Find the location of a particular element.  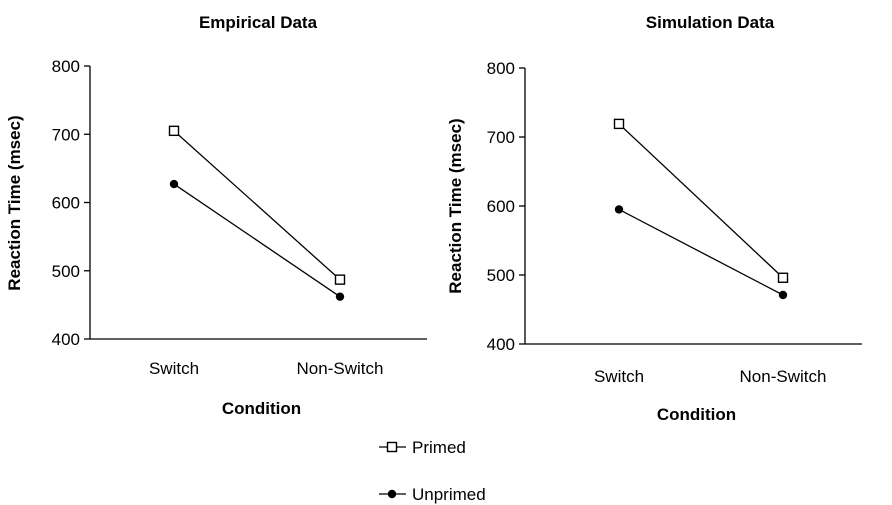

legend-label: Primed is located at coordinates (439, 447).